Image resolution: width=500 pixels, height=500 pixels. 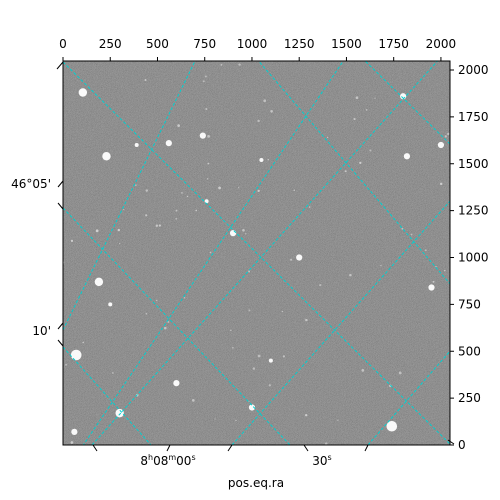 What do you see at coordinates (473, 164) in the screenshot?
I see `right-tick-label: 1500` at bounding box center [473, 164].